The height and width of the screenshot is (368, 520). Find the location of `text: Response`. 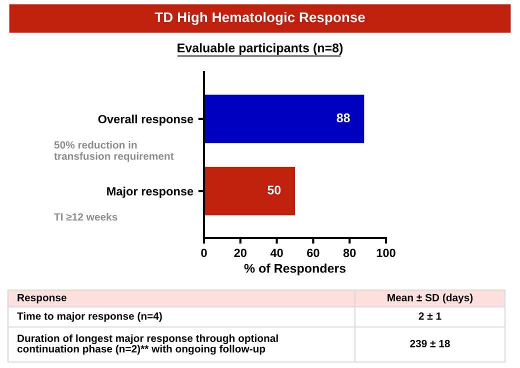

text: Response is located at coordinates (42, 299).